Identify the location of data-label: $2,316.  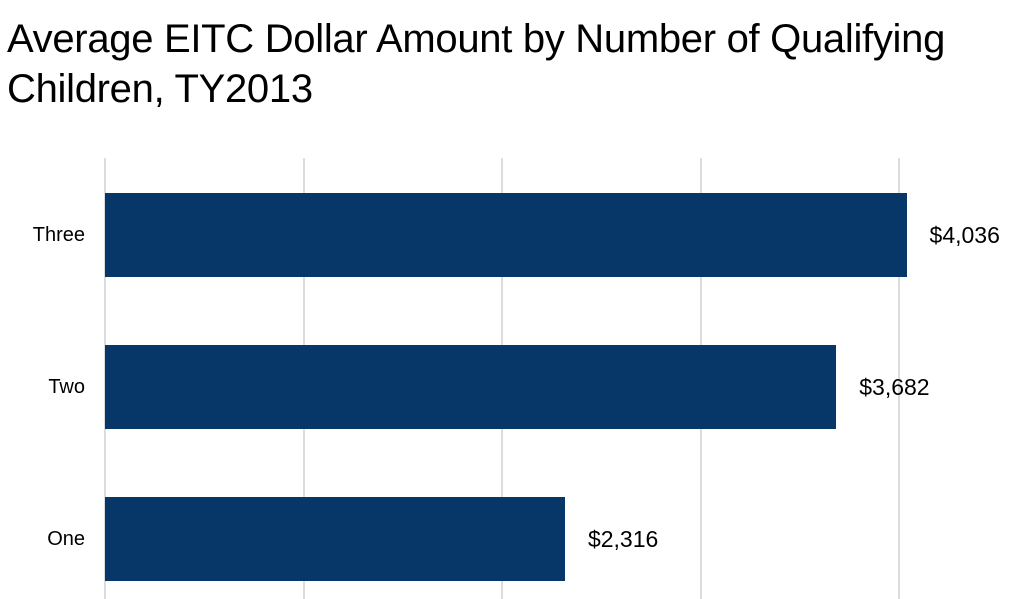
(623, 539).